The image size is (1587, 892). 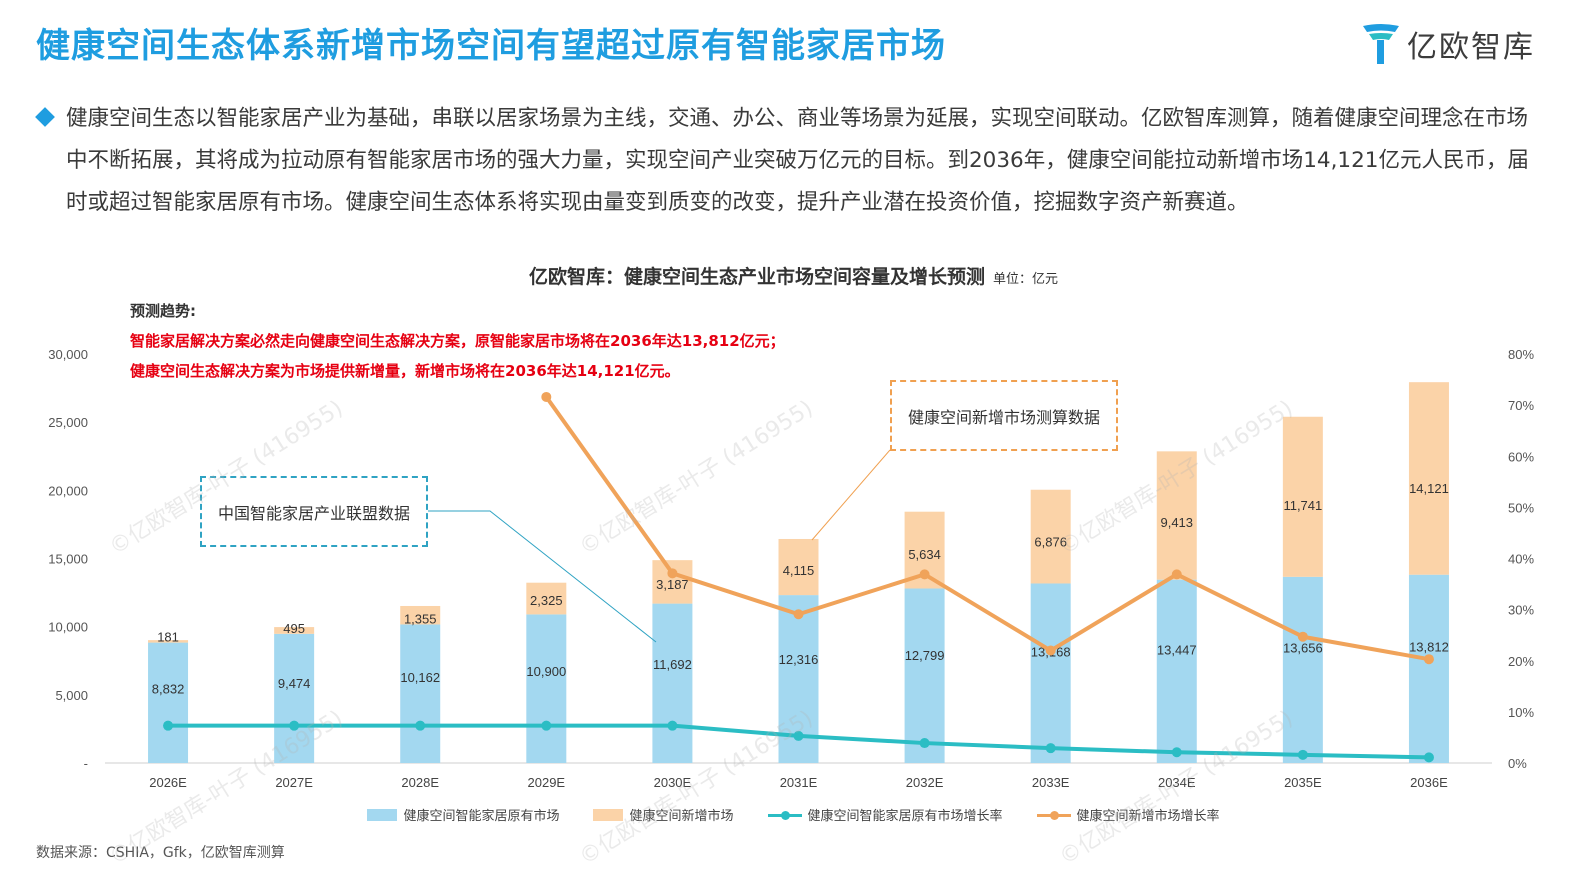 What do you see at coordinates (86, 763) in the screenshot?
I see `y-tick-label: -` at bounding box center [86, 763].